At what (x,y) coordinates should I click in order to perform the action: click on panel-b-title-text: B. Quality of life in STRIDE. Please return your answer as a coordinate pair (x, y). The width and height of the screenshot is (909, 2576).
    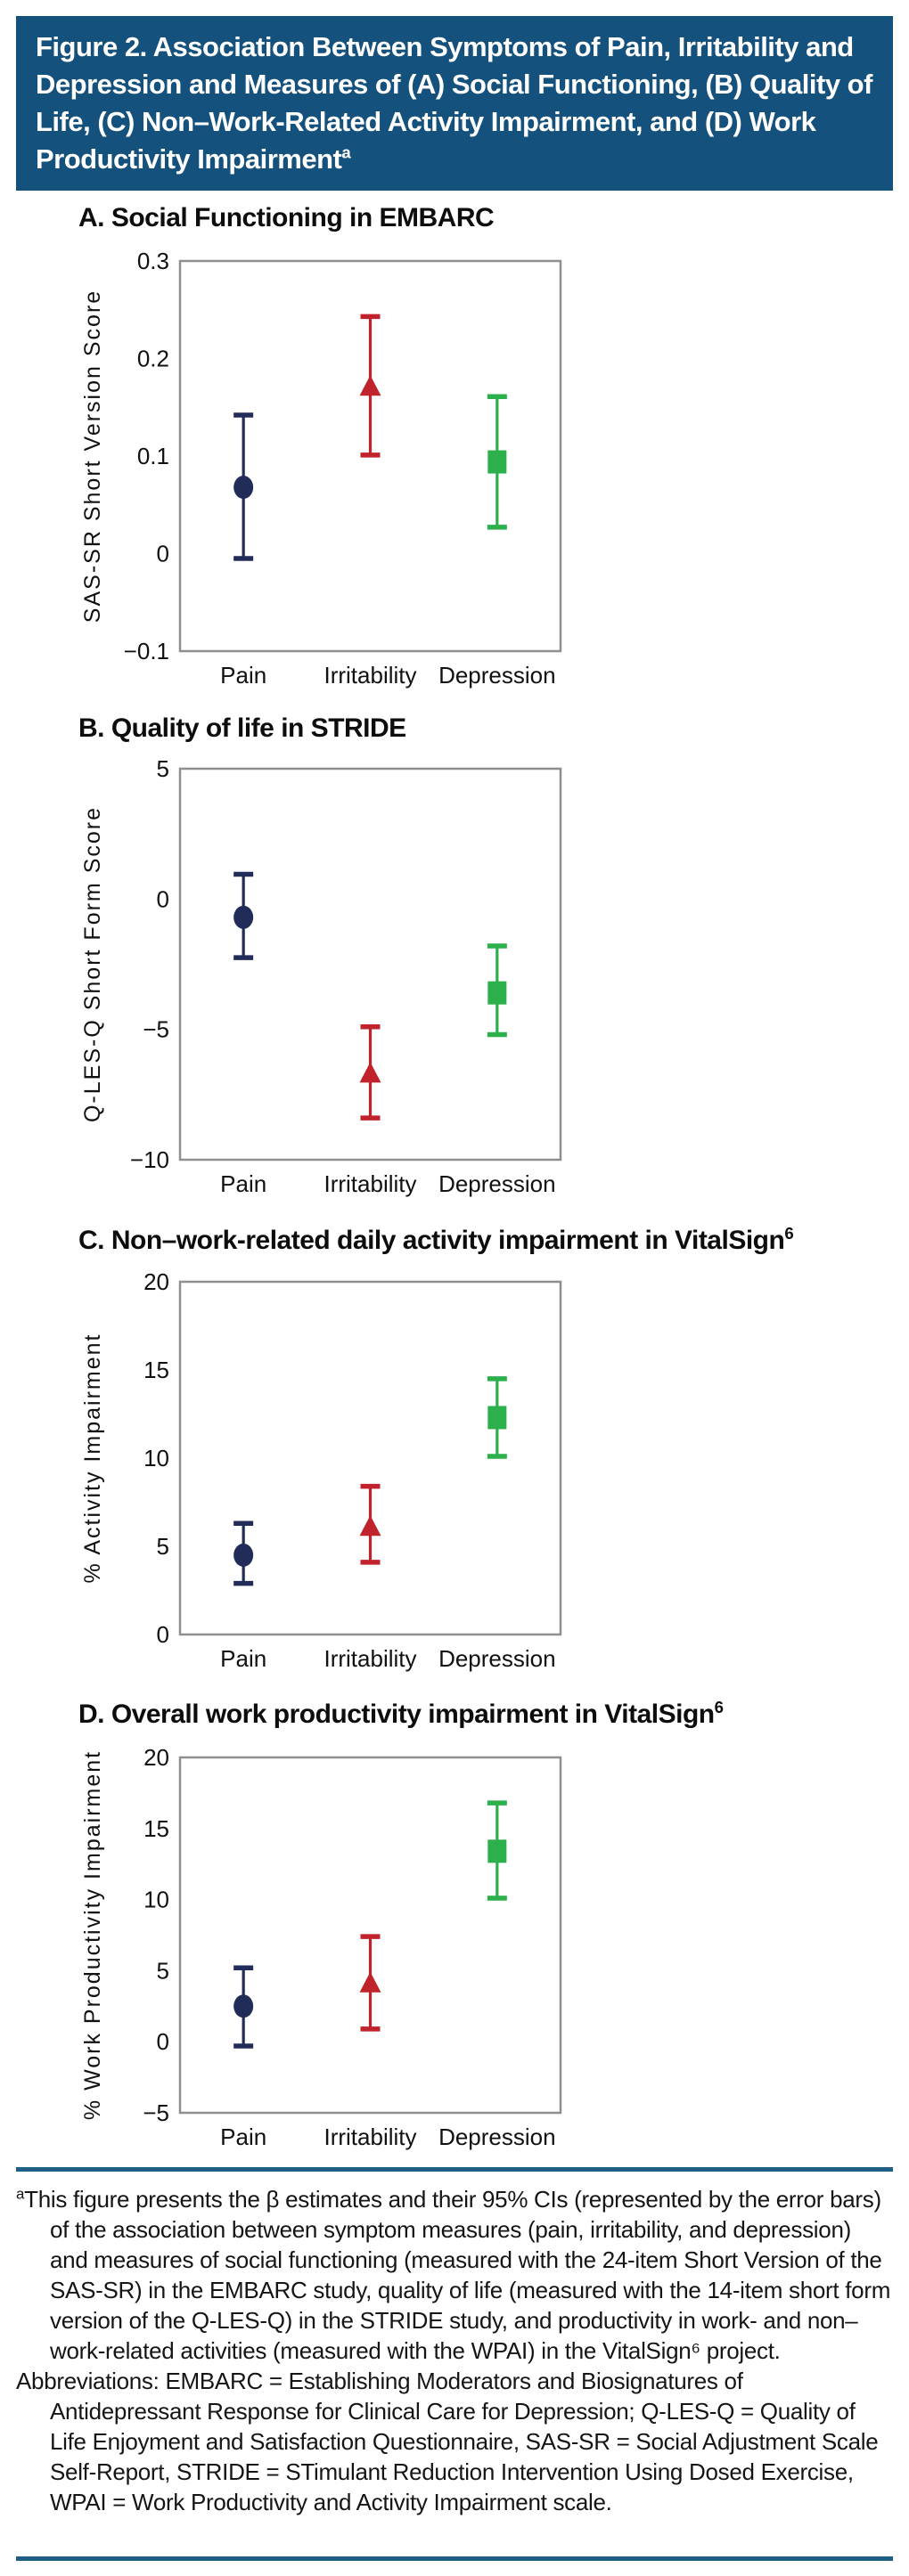
    Looking at the image, I should click on (242, 728).